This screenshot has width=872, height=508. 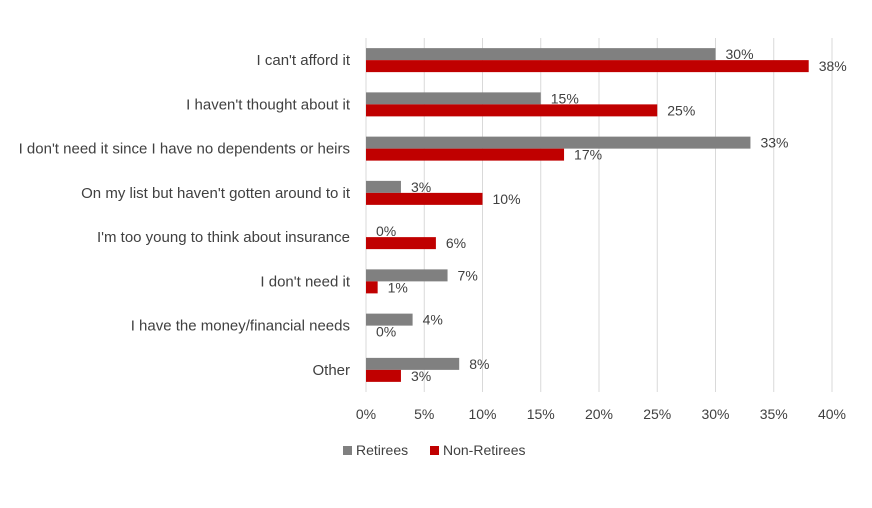 What do you see at coordinates (398, 287) in the screenshot?
I see `data-label-non-retirees-i-don-t-need-it: 1%` at bounding box center [398, 287].